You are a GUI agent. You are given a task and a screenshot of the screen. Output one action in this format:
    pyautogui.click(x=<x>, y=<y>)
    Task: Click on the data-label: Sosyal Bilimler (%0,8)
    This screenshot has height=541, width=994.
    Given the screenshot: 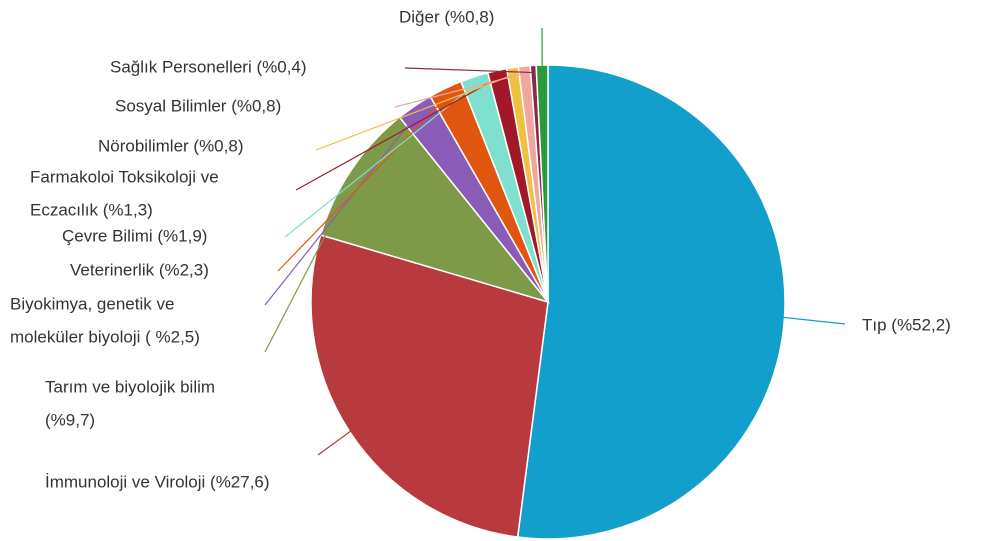 What is the action you would take?
    pyautogui.click(x=198, y=105)
    